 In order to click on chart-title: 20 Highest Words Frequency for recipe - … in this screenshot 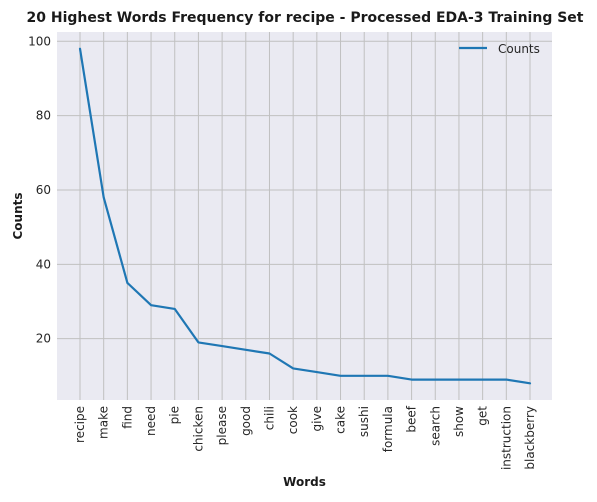, I will do `click(305, 18)`.